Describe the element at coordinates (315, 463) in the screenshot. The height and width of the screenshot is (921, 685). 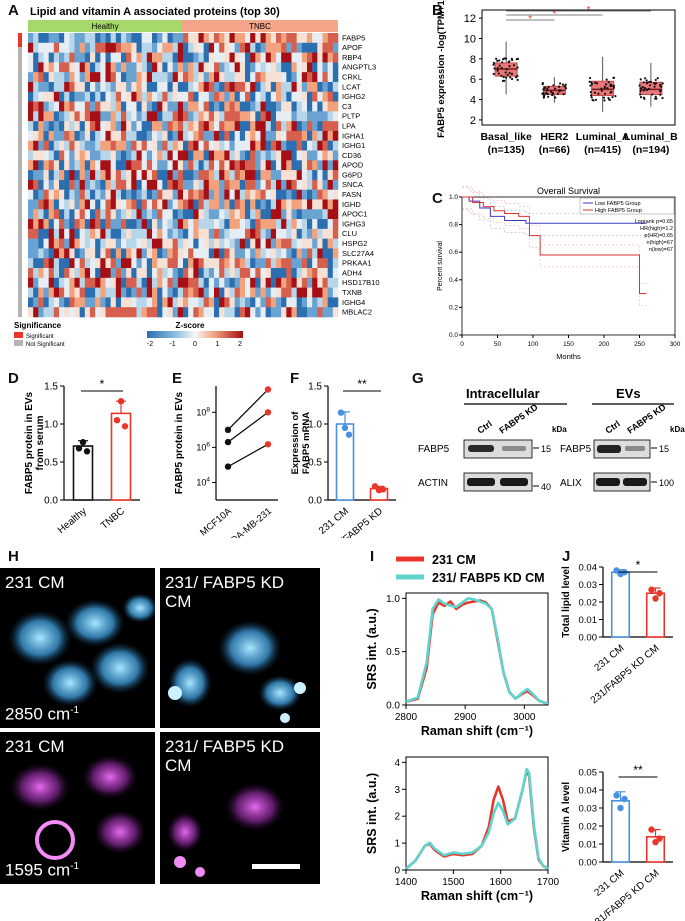
I see `y-tick-label: 0.5` at that location.